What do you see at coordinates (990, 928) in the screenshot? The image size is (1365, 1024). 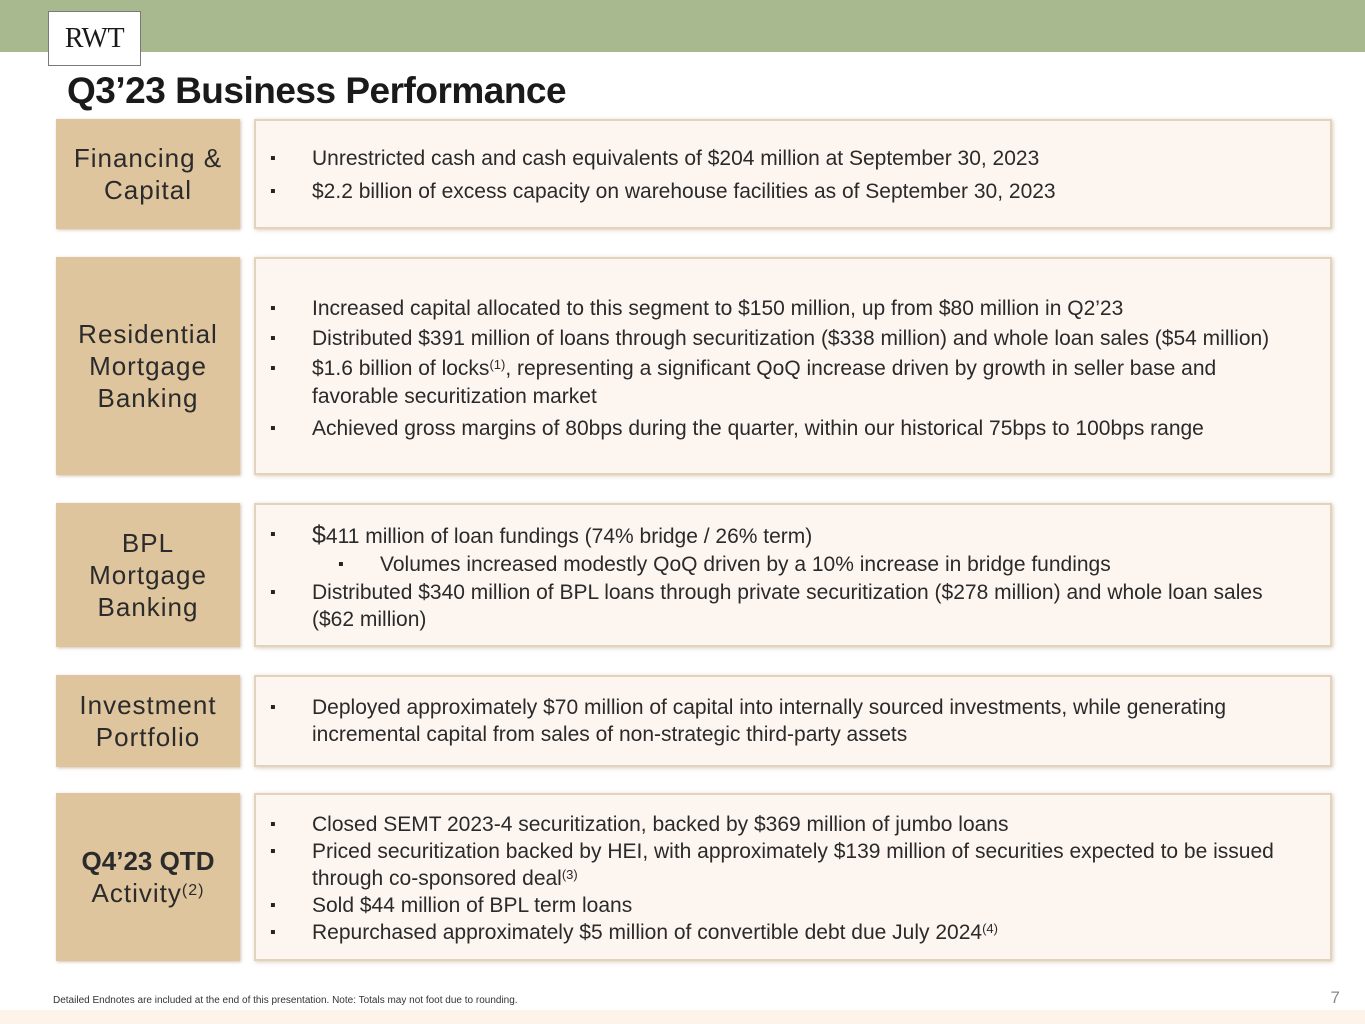 I see `footnote-ref: (4)` at bounding box center [990, 928].